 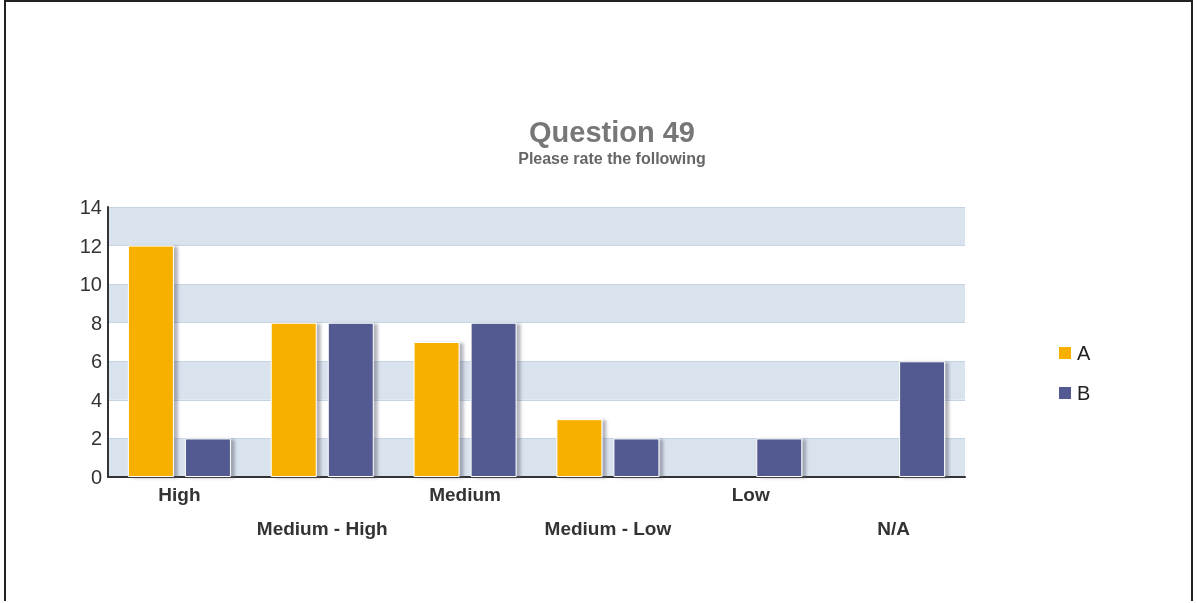 I want to click on legend-label: B, so click(x=1084, y=393).